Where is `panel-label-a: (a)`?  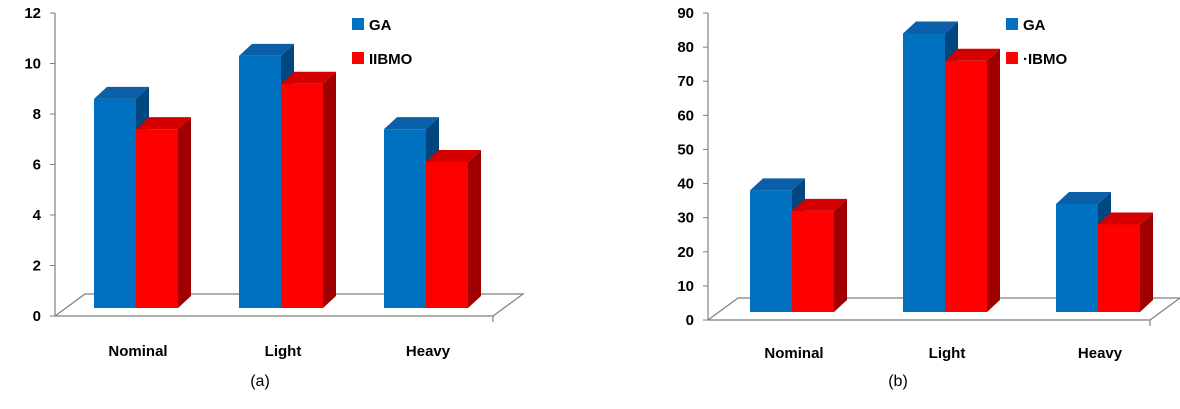
panel-label-a: (a) is located at coordinates (260, 381).